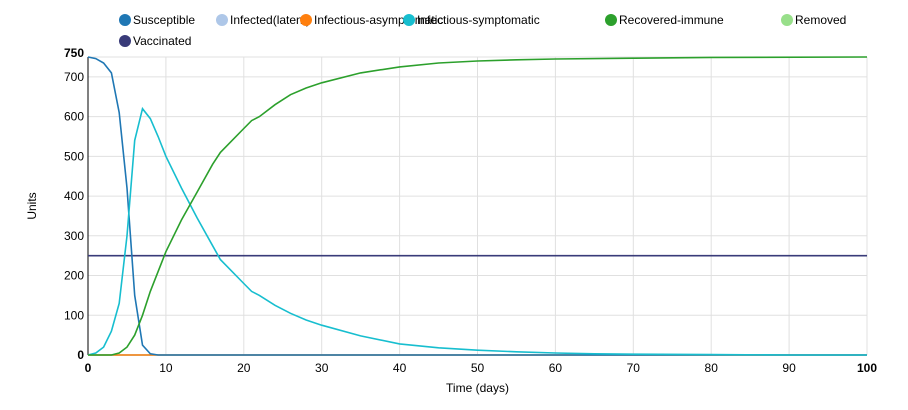  What do you see at coordinates (74, 315) in the screenshot?
I see `y-tick-label: 100` at bounding box center [74, 315].